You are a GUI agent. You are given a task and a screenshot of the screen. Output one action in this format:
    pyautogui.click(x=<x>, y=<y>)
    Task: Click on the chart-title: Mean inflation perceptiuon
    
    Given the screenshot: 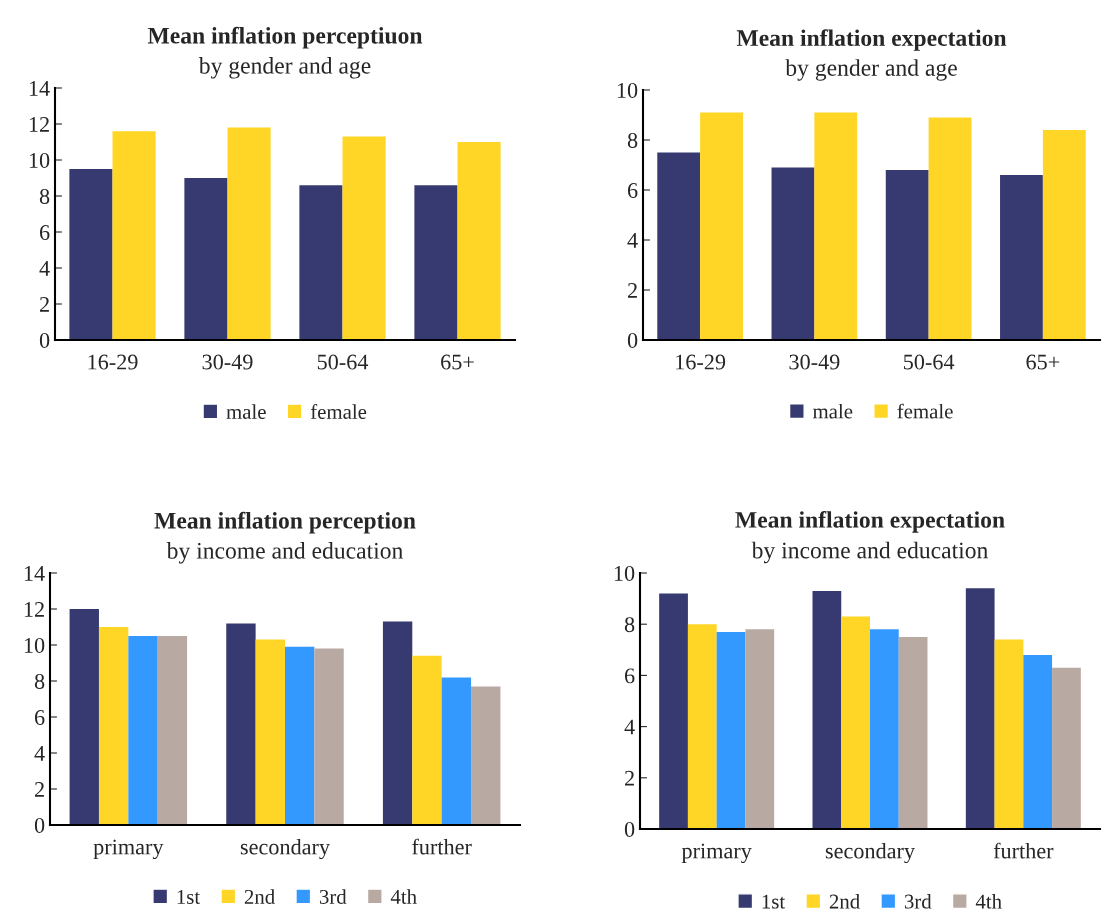 What is the action you would take?
    pyautogui.click(x=285, y=37)
    